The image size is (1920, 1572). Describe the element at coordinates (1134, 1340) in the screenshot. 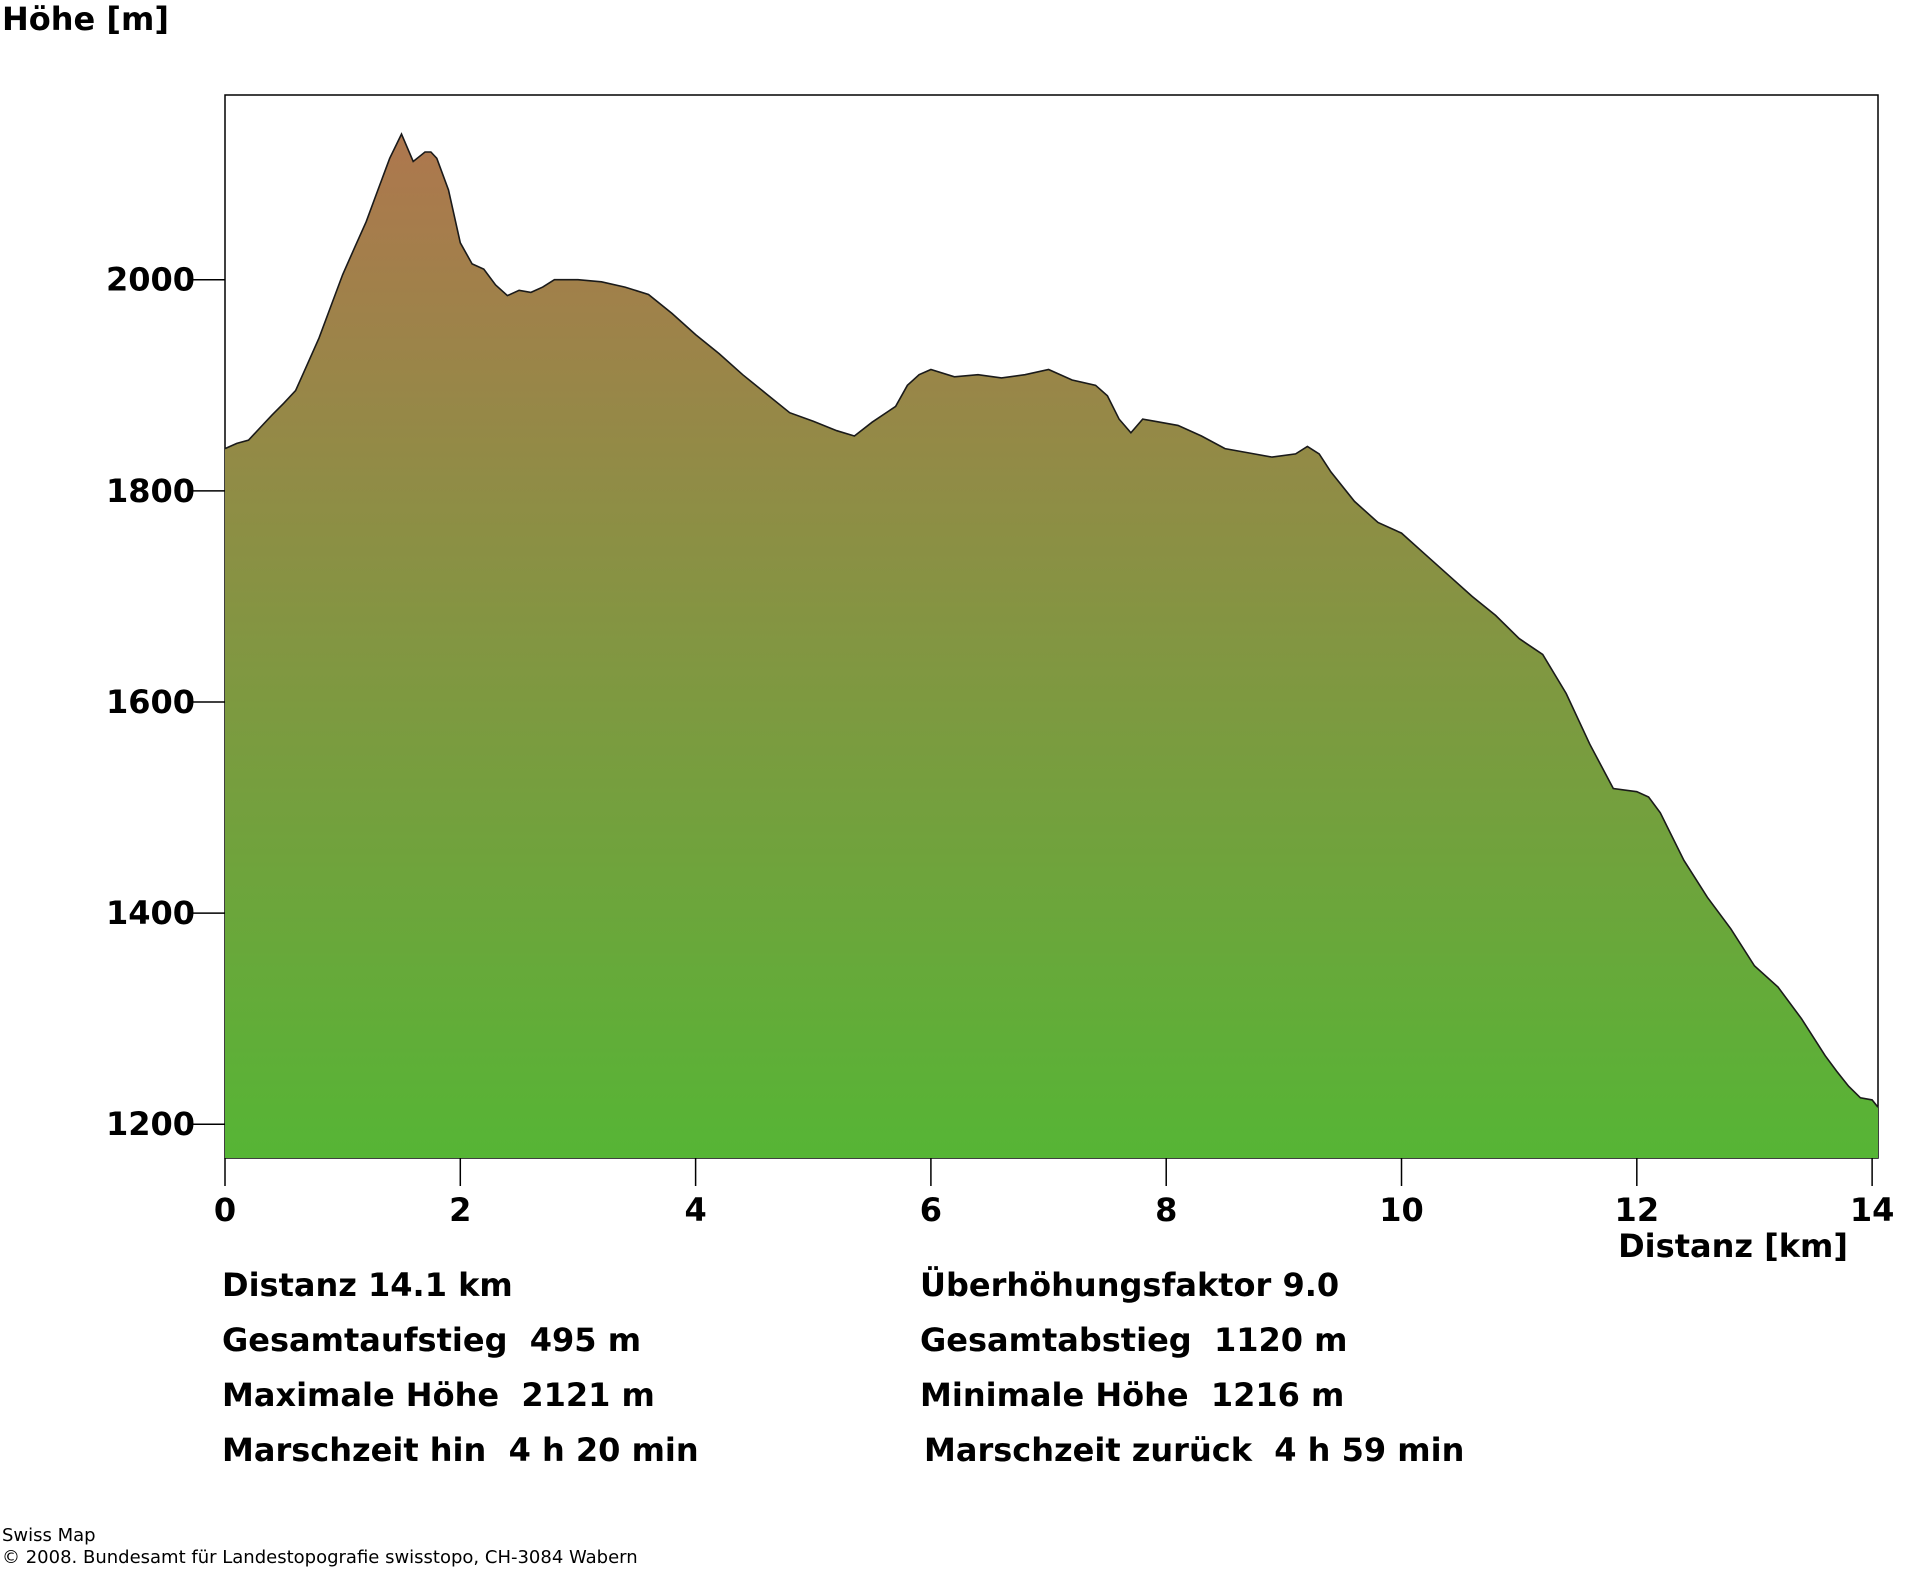

I see `stat-gesamtabstieg: Gesamtabstieg 1120 m` at that location.